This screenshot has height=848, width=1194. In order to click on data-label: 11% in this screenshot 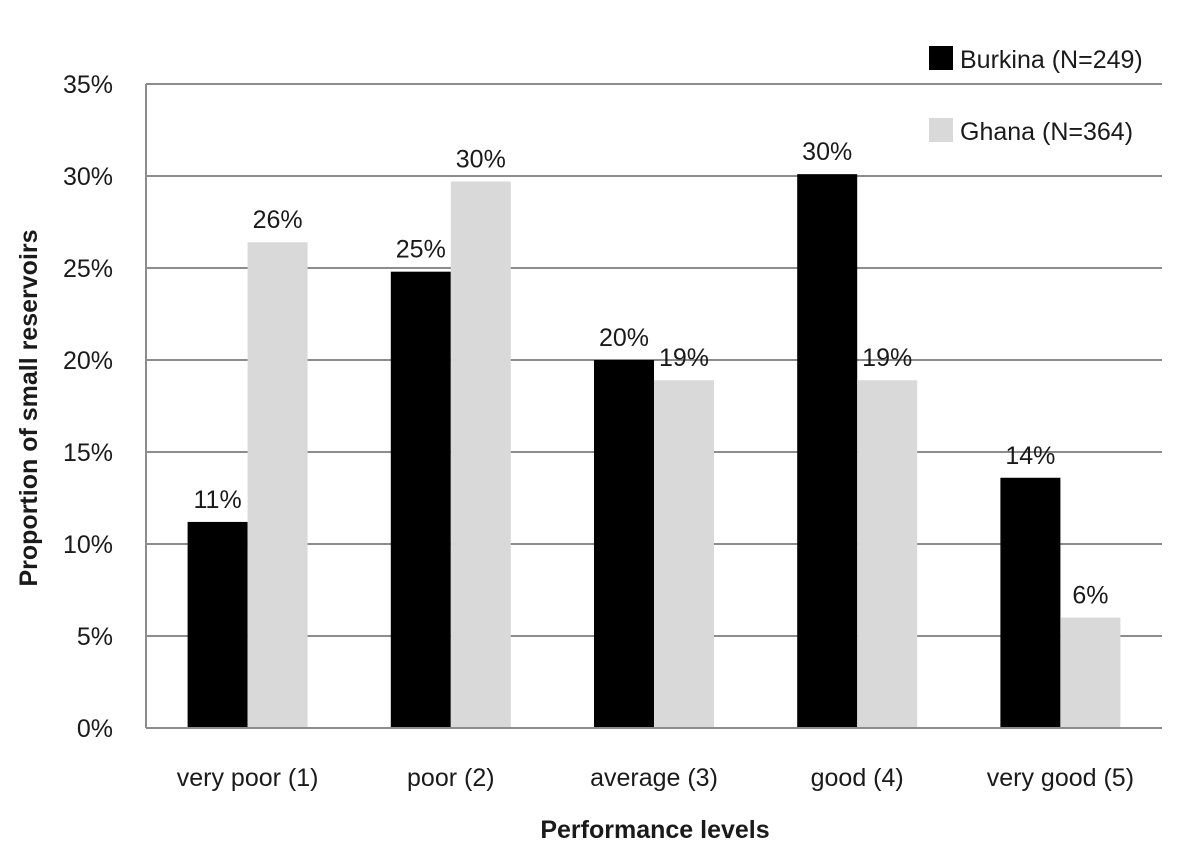, I will do `click(218, 500)`.